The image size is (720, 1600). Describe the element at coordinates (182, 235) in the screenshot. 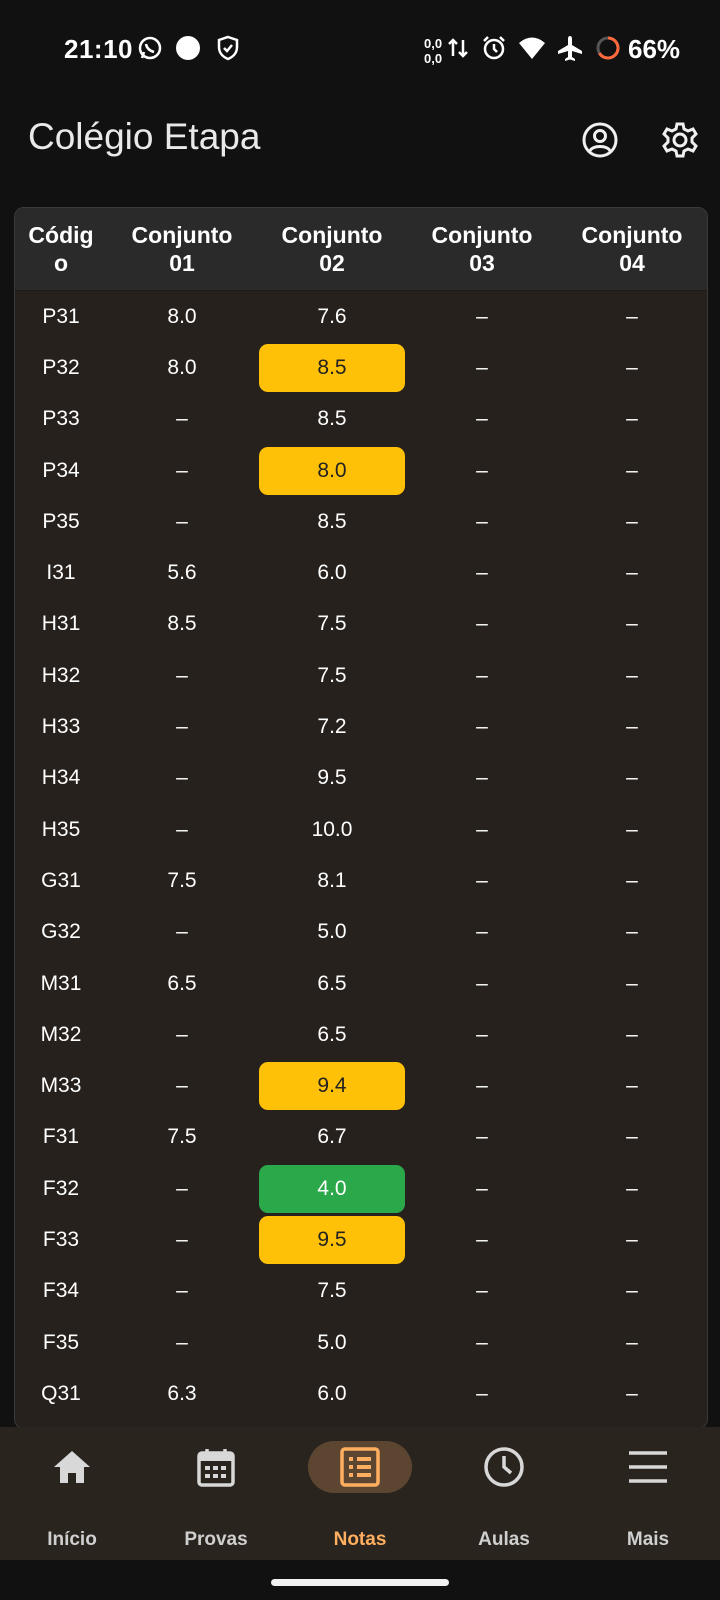

I see `header-conjunto-01-line1: Conjunto` at that location.